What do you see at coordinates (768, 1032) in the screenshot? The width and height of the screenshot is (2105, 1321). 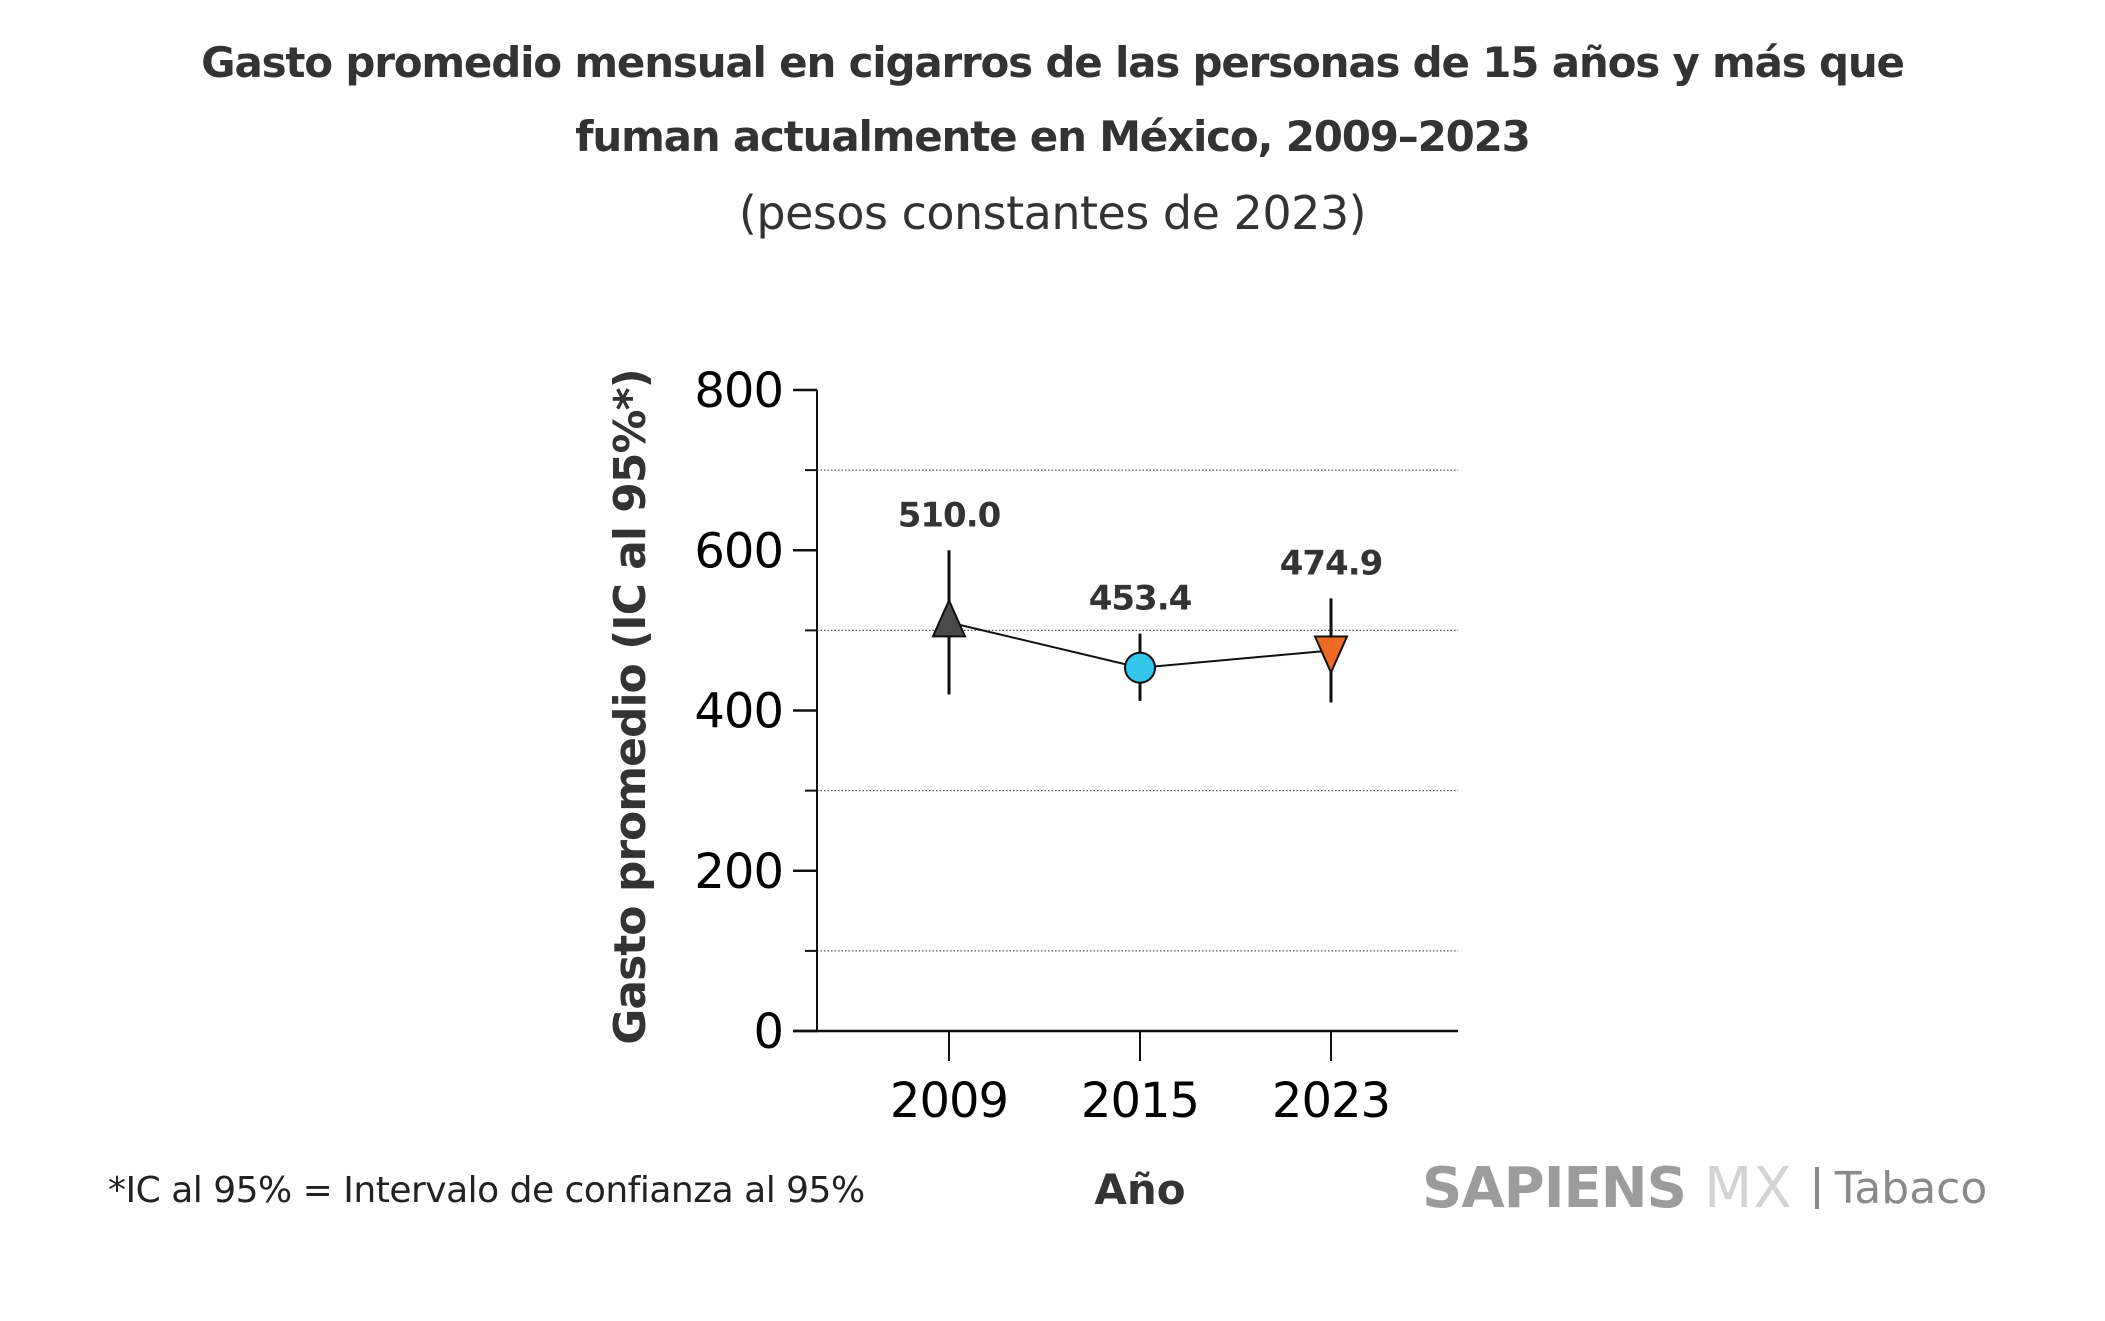 I see `y-tick-label: 0` at bounding box center [768, 1032].